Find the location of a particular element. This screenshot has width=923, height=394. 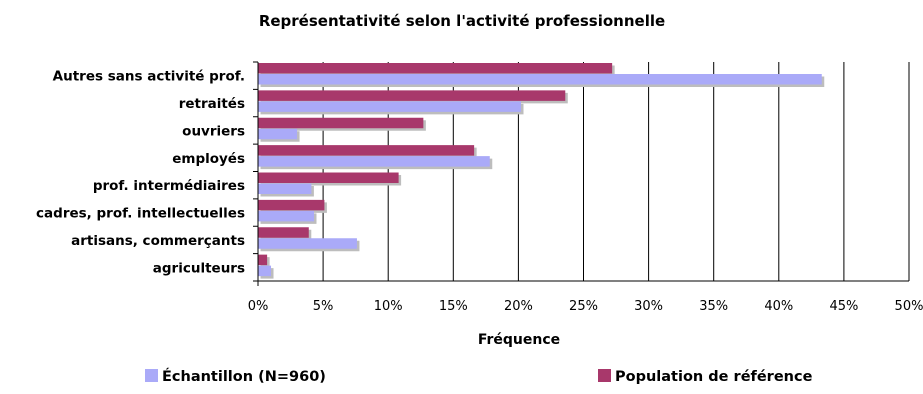

legend-label: Population de référence is located at coordinates (714, 377).